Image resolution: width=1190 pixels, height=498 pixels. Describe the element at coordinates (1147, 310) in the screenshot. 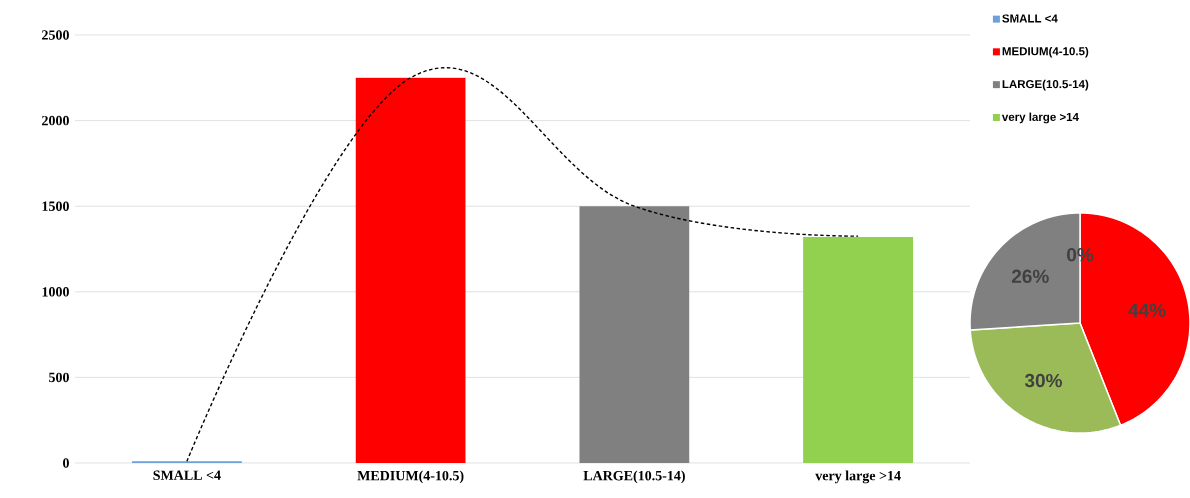

I see `data-label: 44%` at that location.